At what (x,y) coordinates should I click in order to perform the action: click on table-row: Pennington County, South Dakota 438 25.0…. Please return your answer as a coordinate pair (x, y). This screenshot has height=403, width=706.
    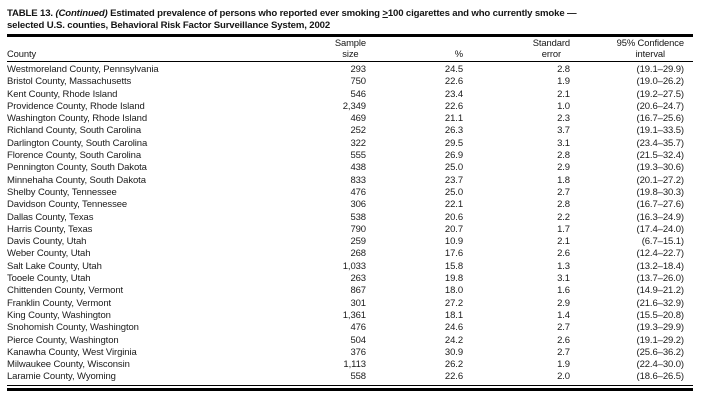
    Looking at the image, I should click on (350, 168).